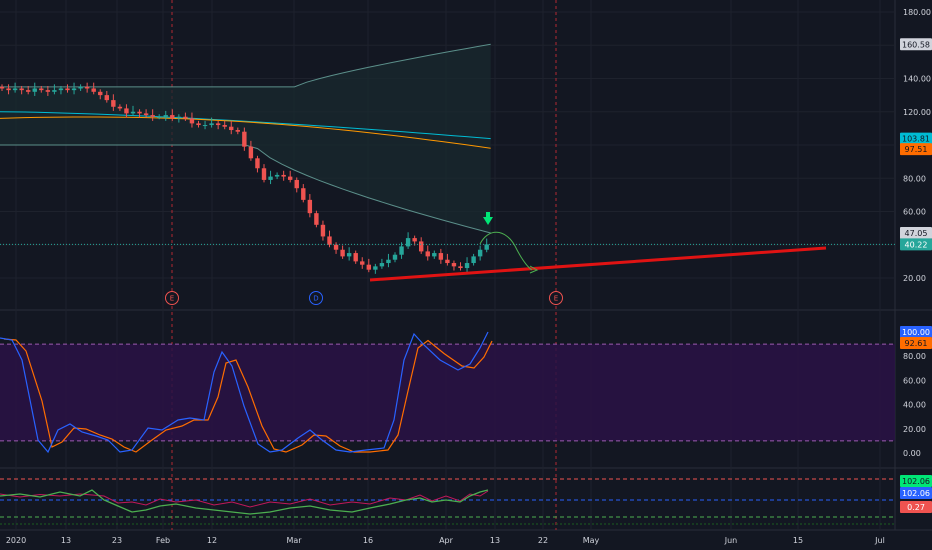 The image size is (932, 550). Describe the element at coordinates (488, 215) in the screenshot. I see `down-arrow-icon-stem` at that location.